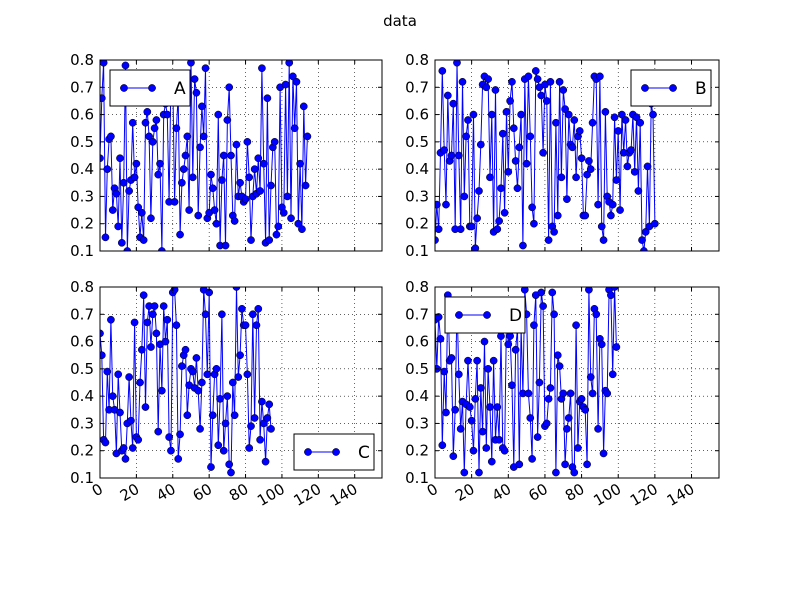 The width and height of the screenshot is (800, 600). Describe the element at coordinates (417, 287) in the screenshot. I see `y-tick-label: 0.8` at that location.